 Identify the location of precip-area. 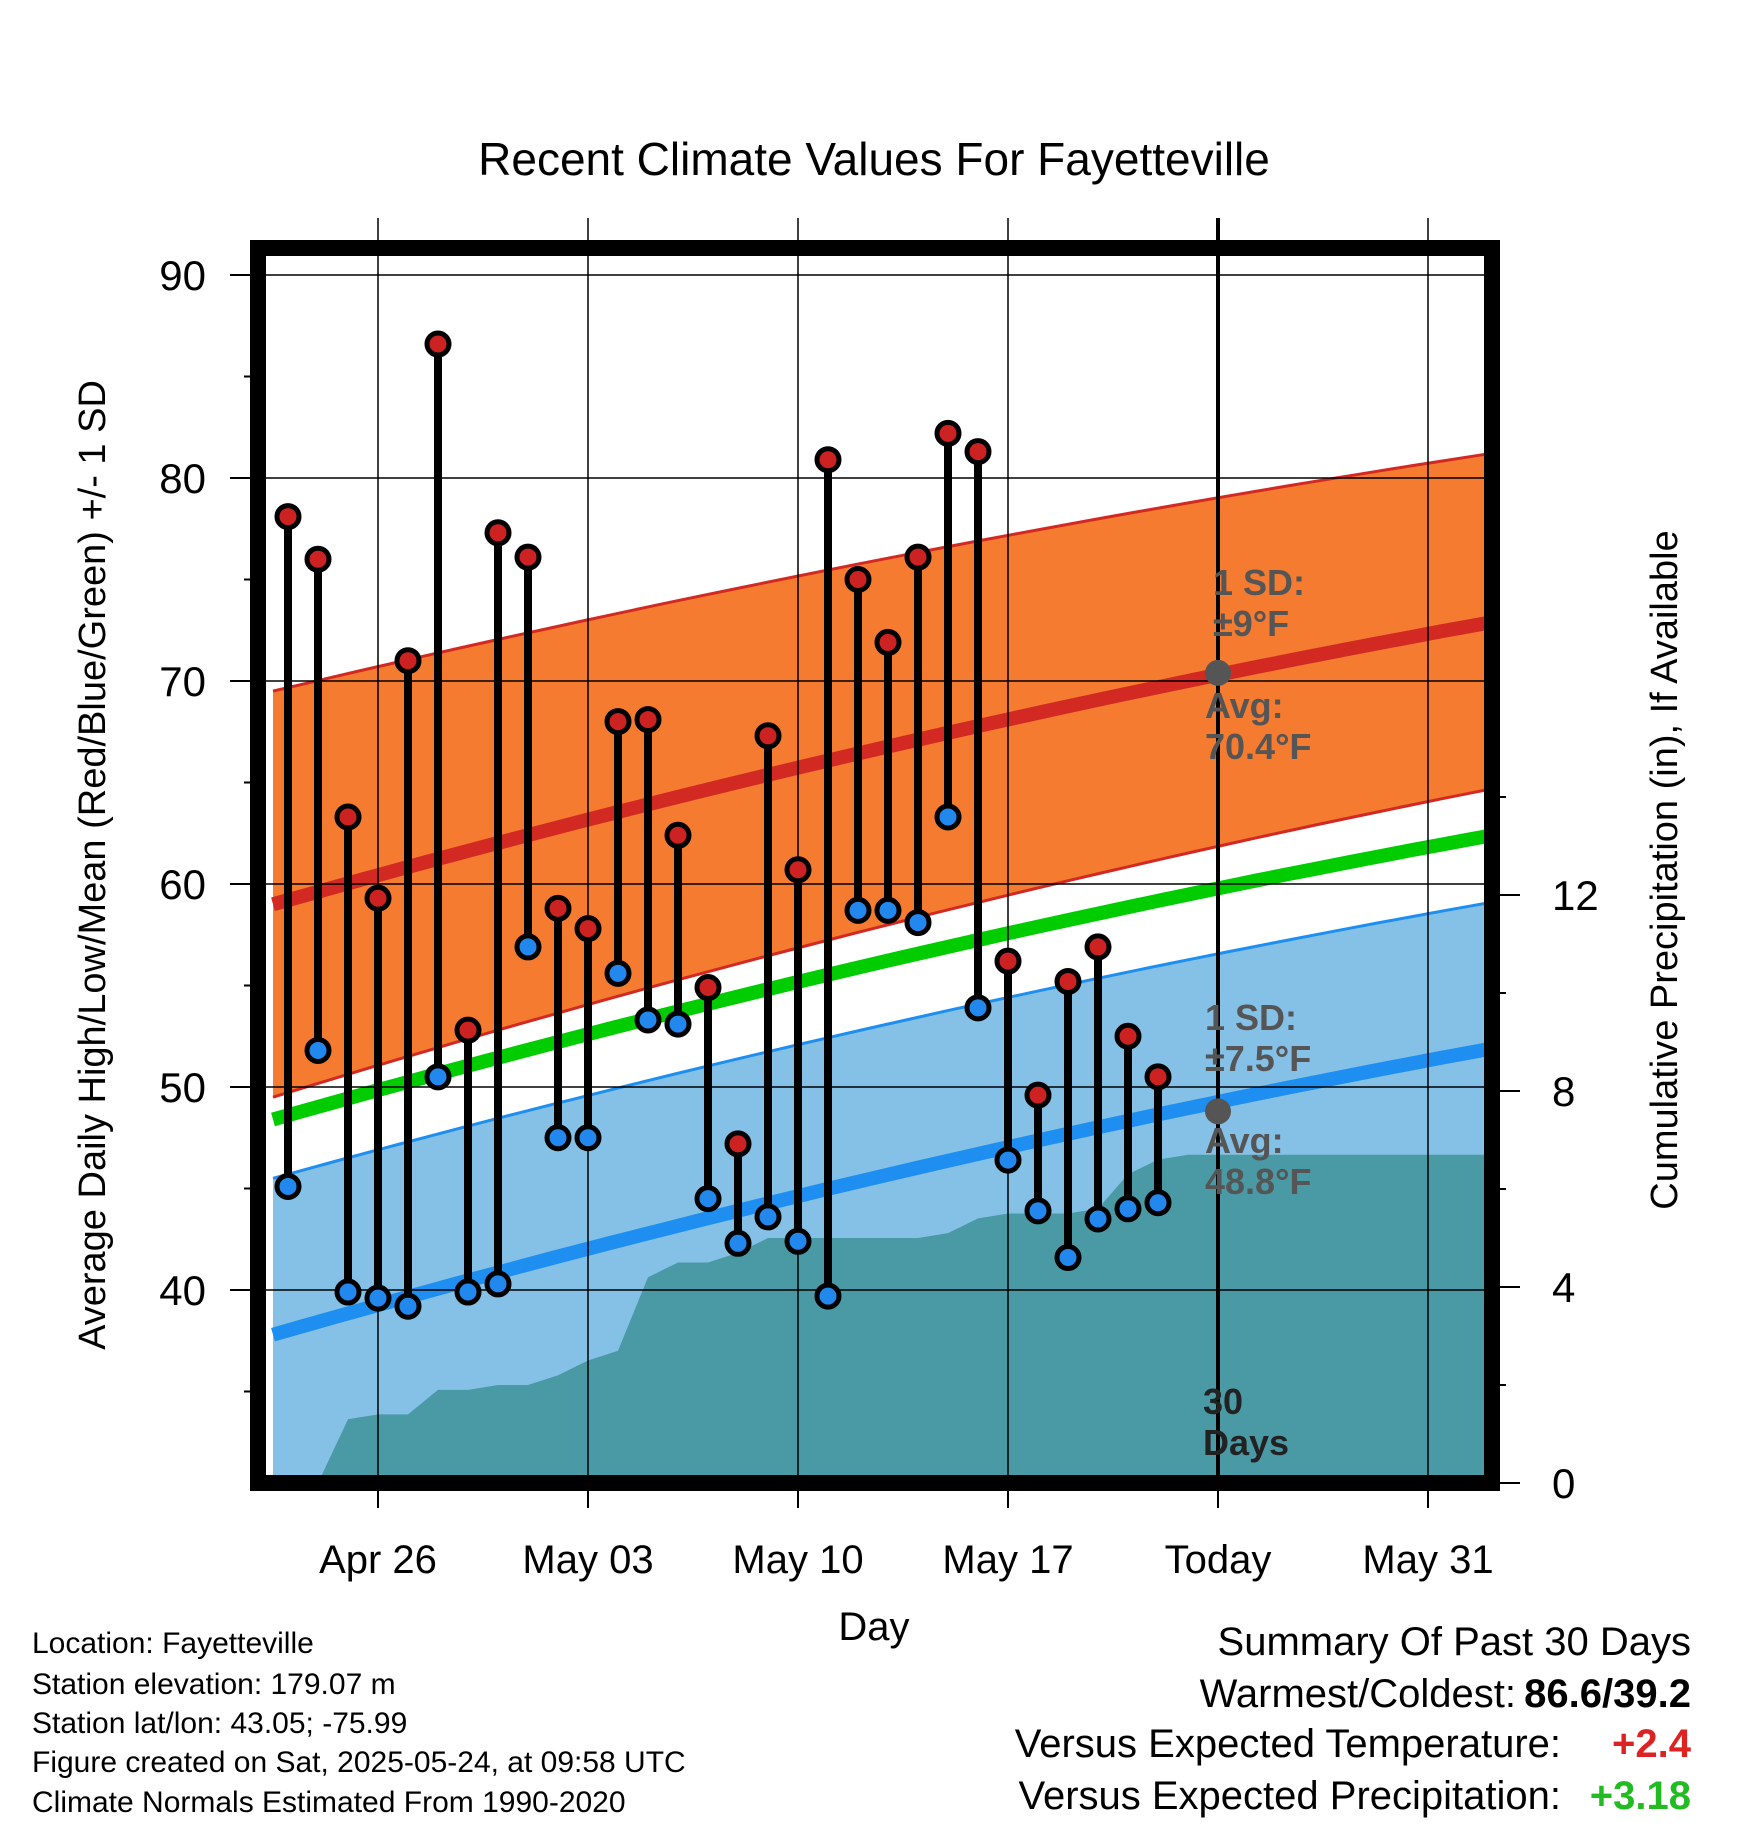
(882, 1318).